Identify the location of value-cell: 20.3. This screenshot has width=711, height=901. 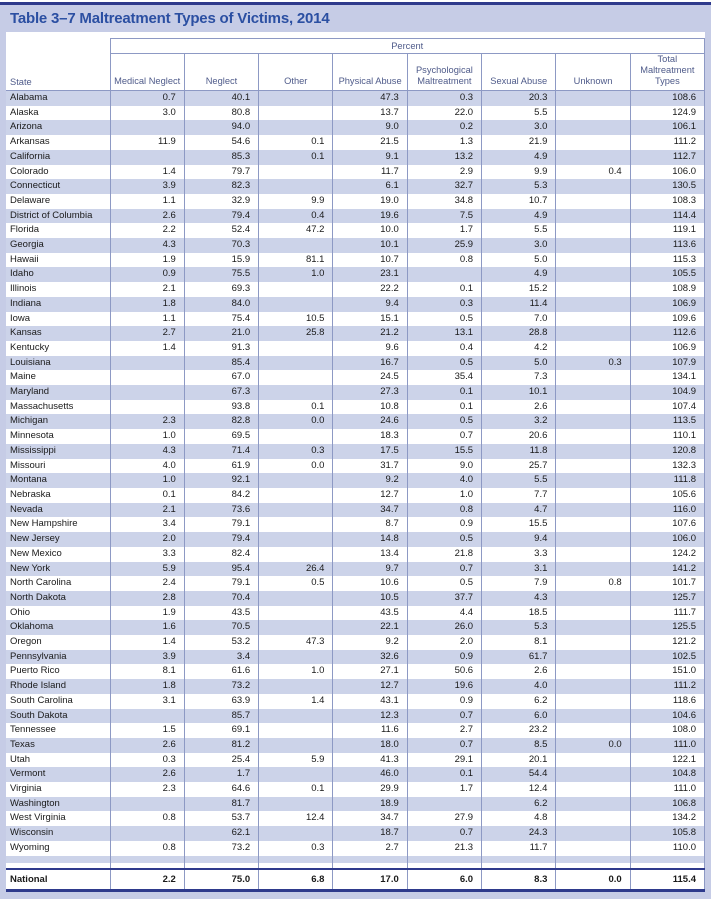
(518, 98).